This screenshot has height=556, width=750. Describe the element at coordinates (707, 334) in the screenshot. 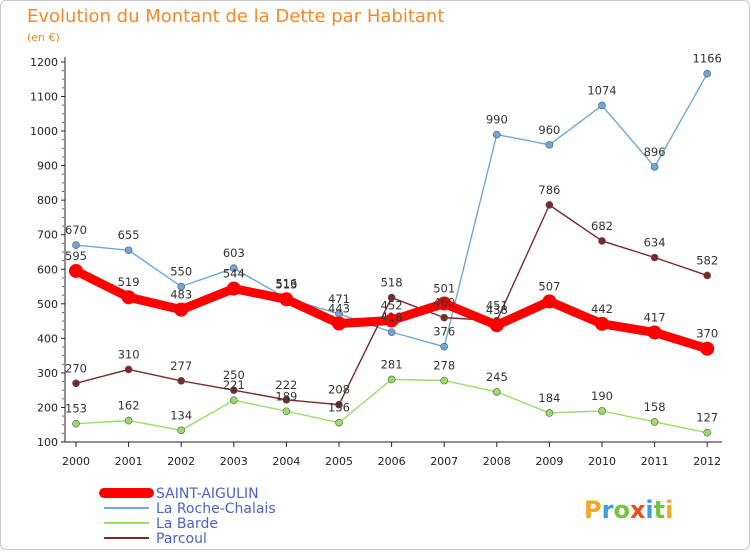

I see `data-label: 370` at that location.